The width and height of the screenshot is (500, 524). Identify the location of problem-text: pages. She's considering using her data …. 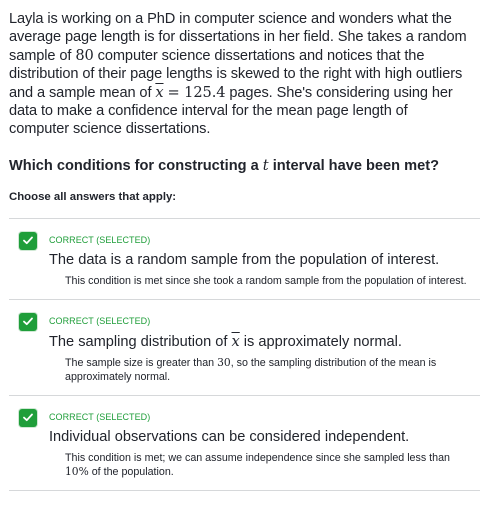
(231, 111).